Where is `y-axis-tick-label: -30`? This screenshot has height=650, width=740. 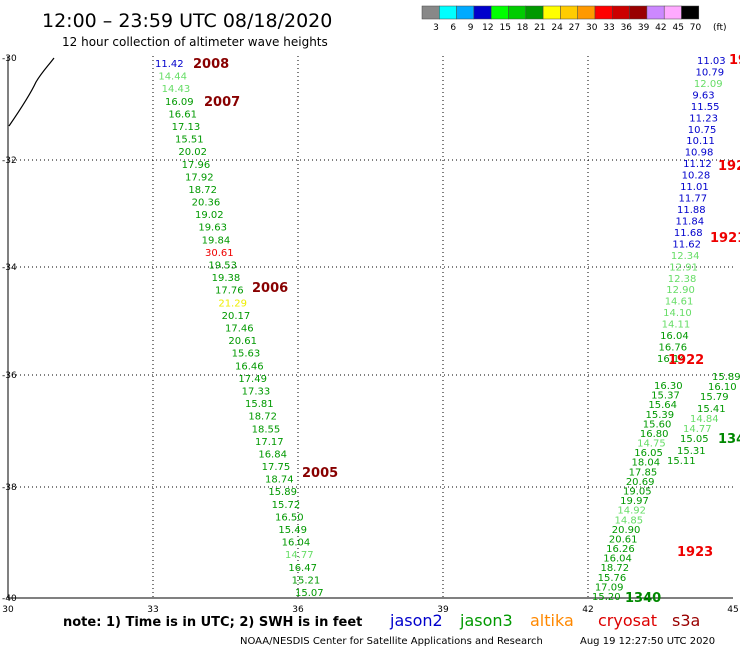
y-axis-tick-label: -30 is located at coordinates (9, 59).